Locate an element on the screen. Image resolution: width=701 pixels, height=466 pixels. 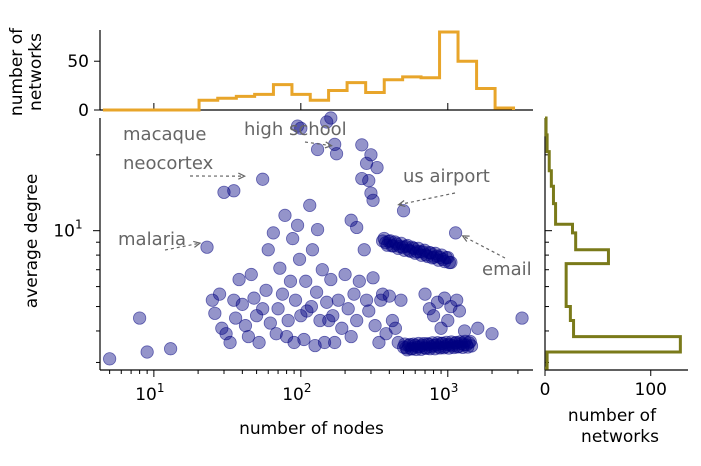
annotation-label: high school is located at coordinates (295, 129).